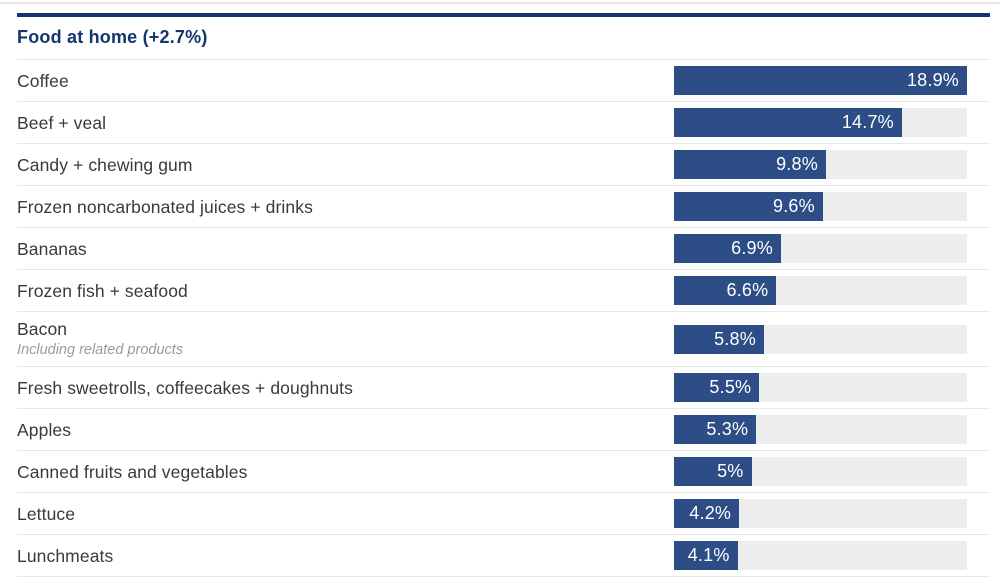  What do you see at coordinates (503, 15) in the screenshot?
I see `section-accent-rule` at bounding box center [503, 15].